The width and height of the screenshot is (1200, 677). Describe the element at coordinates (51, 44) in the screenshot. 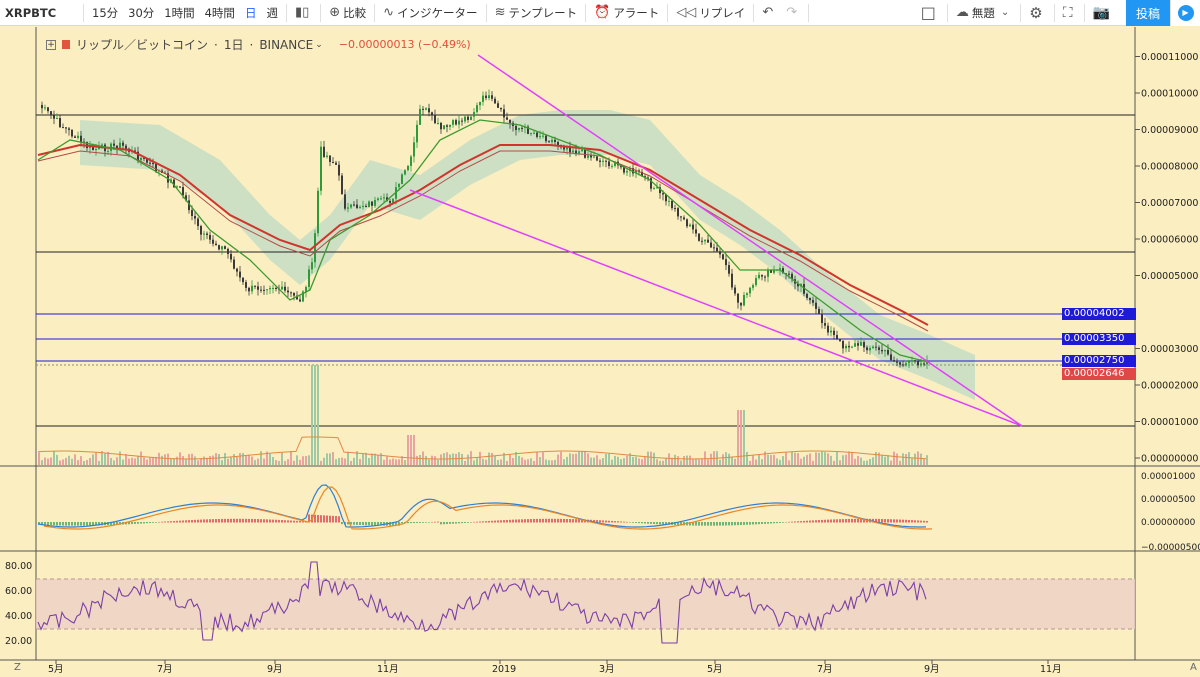

I see `expand-icon: +` at that location.